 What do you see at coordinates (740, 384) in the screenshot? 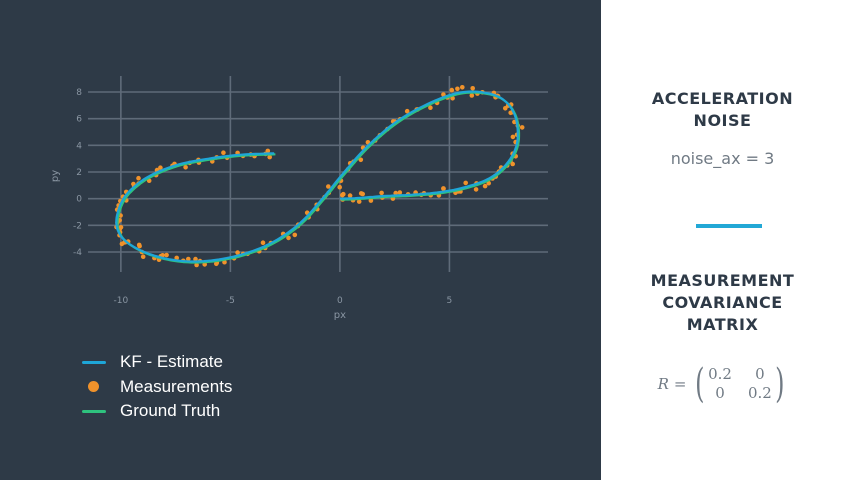
I see `matrix-entries: 0.2 0 0 0.2` at bounding box center [740, 384].